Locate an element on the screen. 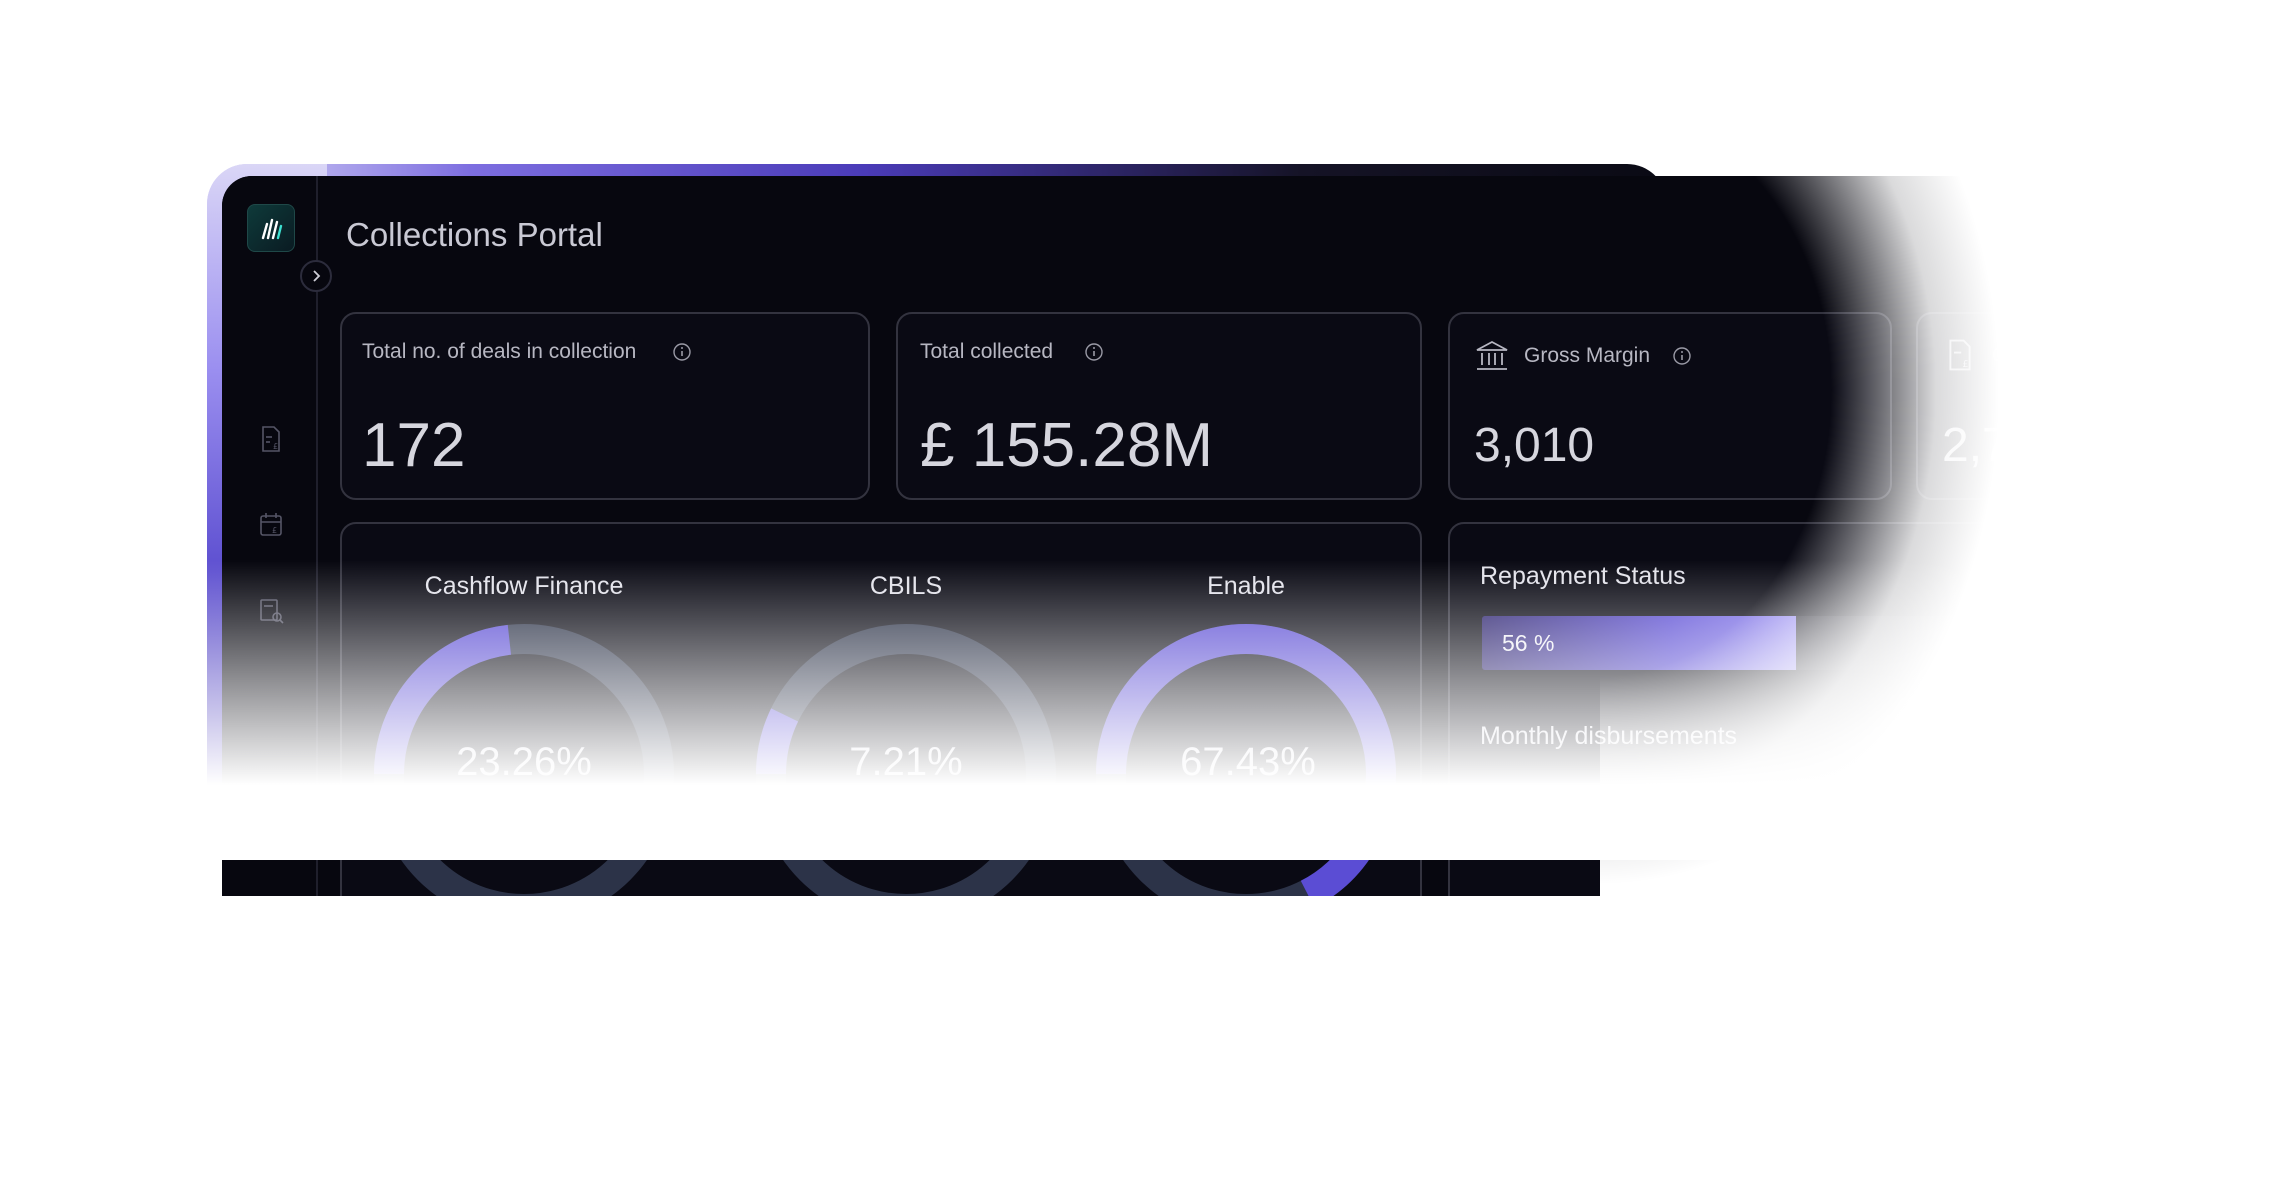 The image size is (2272, 1190). stat-label: Gross Margin is located at coordinates (1587, 355).